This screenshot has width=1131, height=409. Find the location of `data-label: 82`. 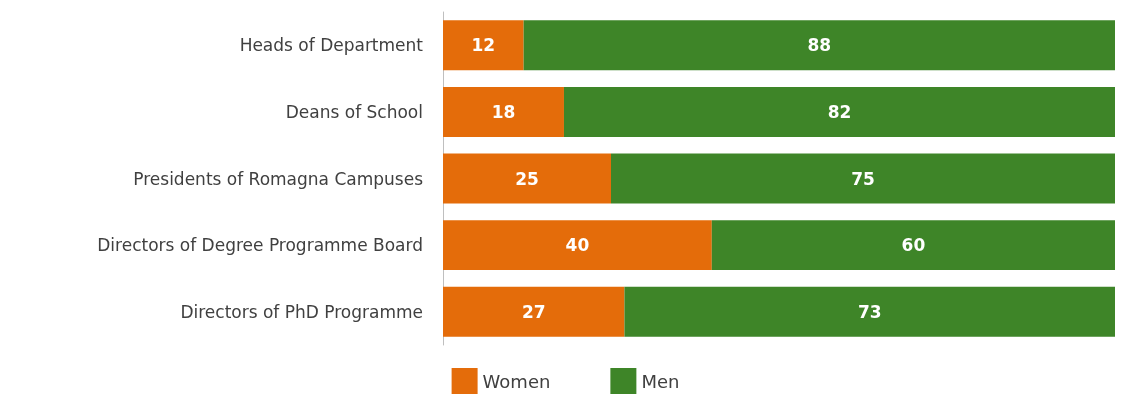

data-label: 82 is located at coordinates (839, 111).